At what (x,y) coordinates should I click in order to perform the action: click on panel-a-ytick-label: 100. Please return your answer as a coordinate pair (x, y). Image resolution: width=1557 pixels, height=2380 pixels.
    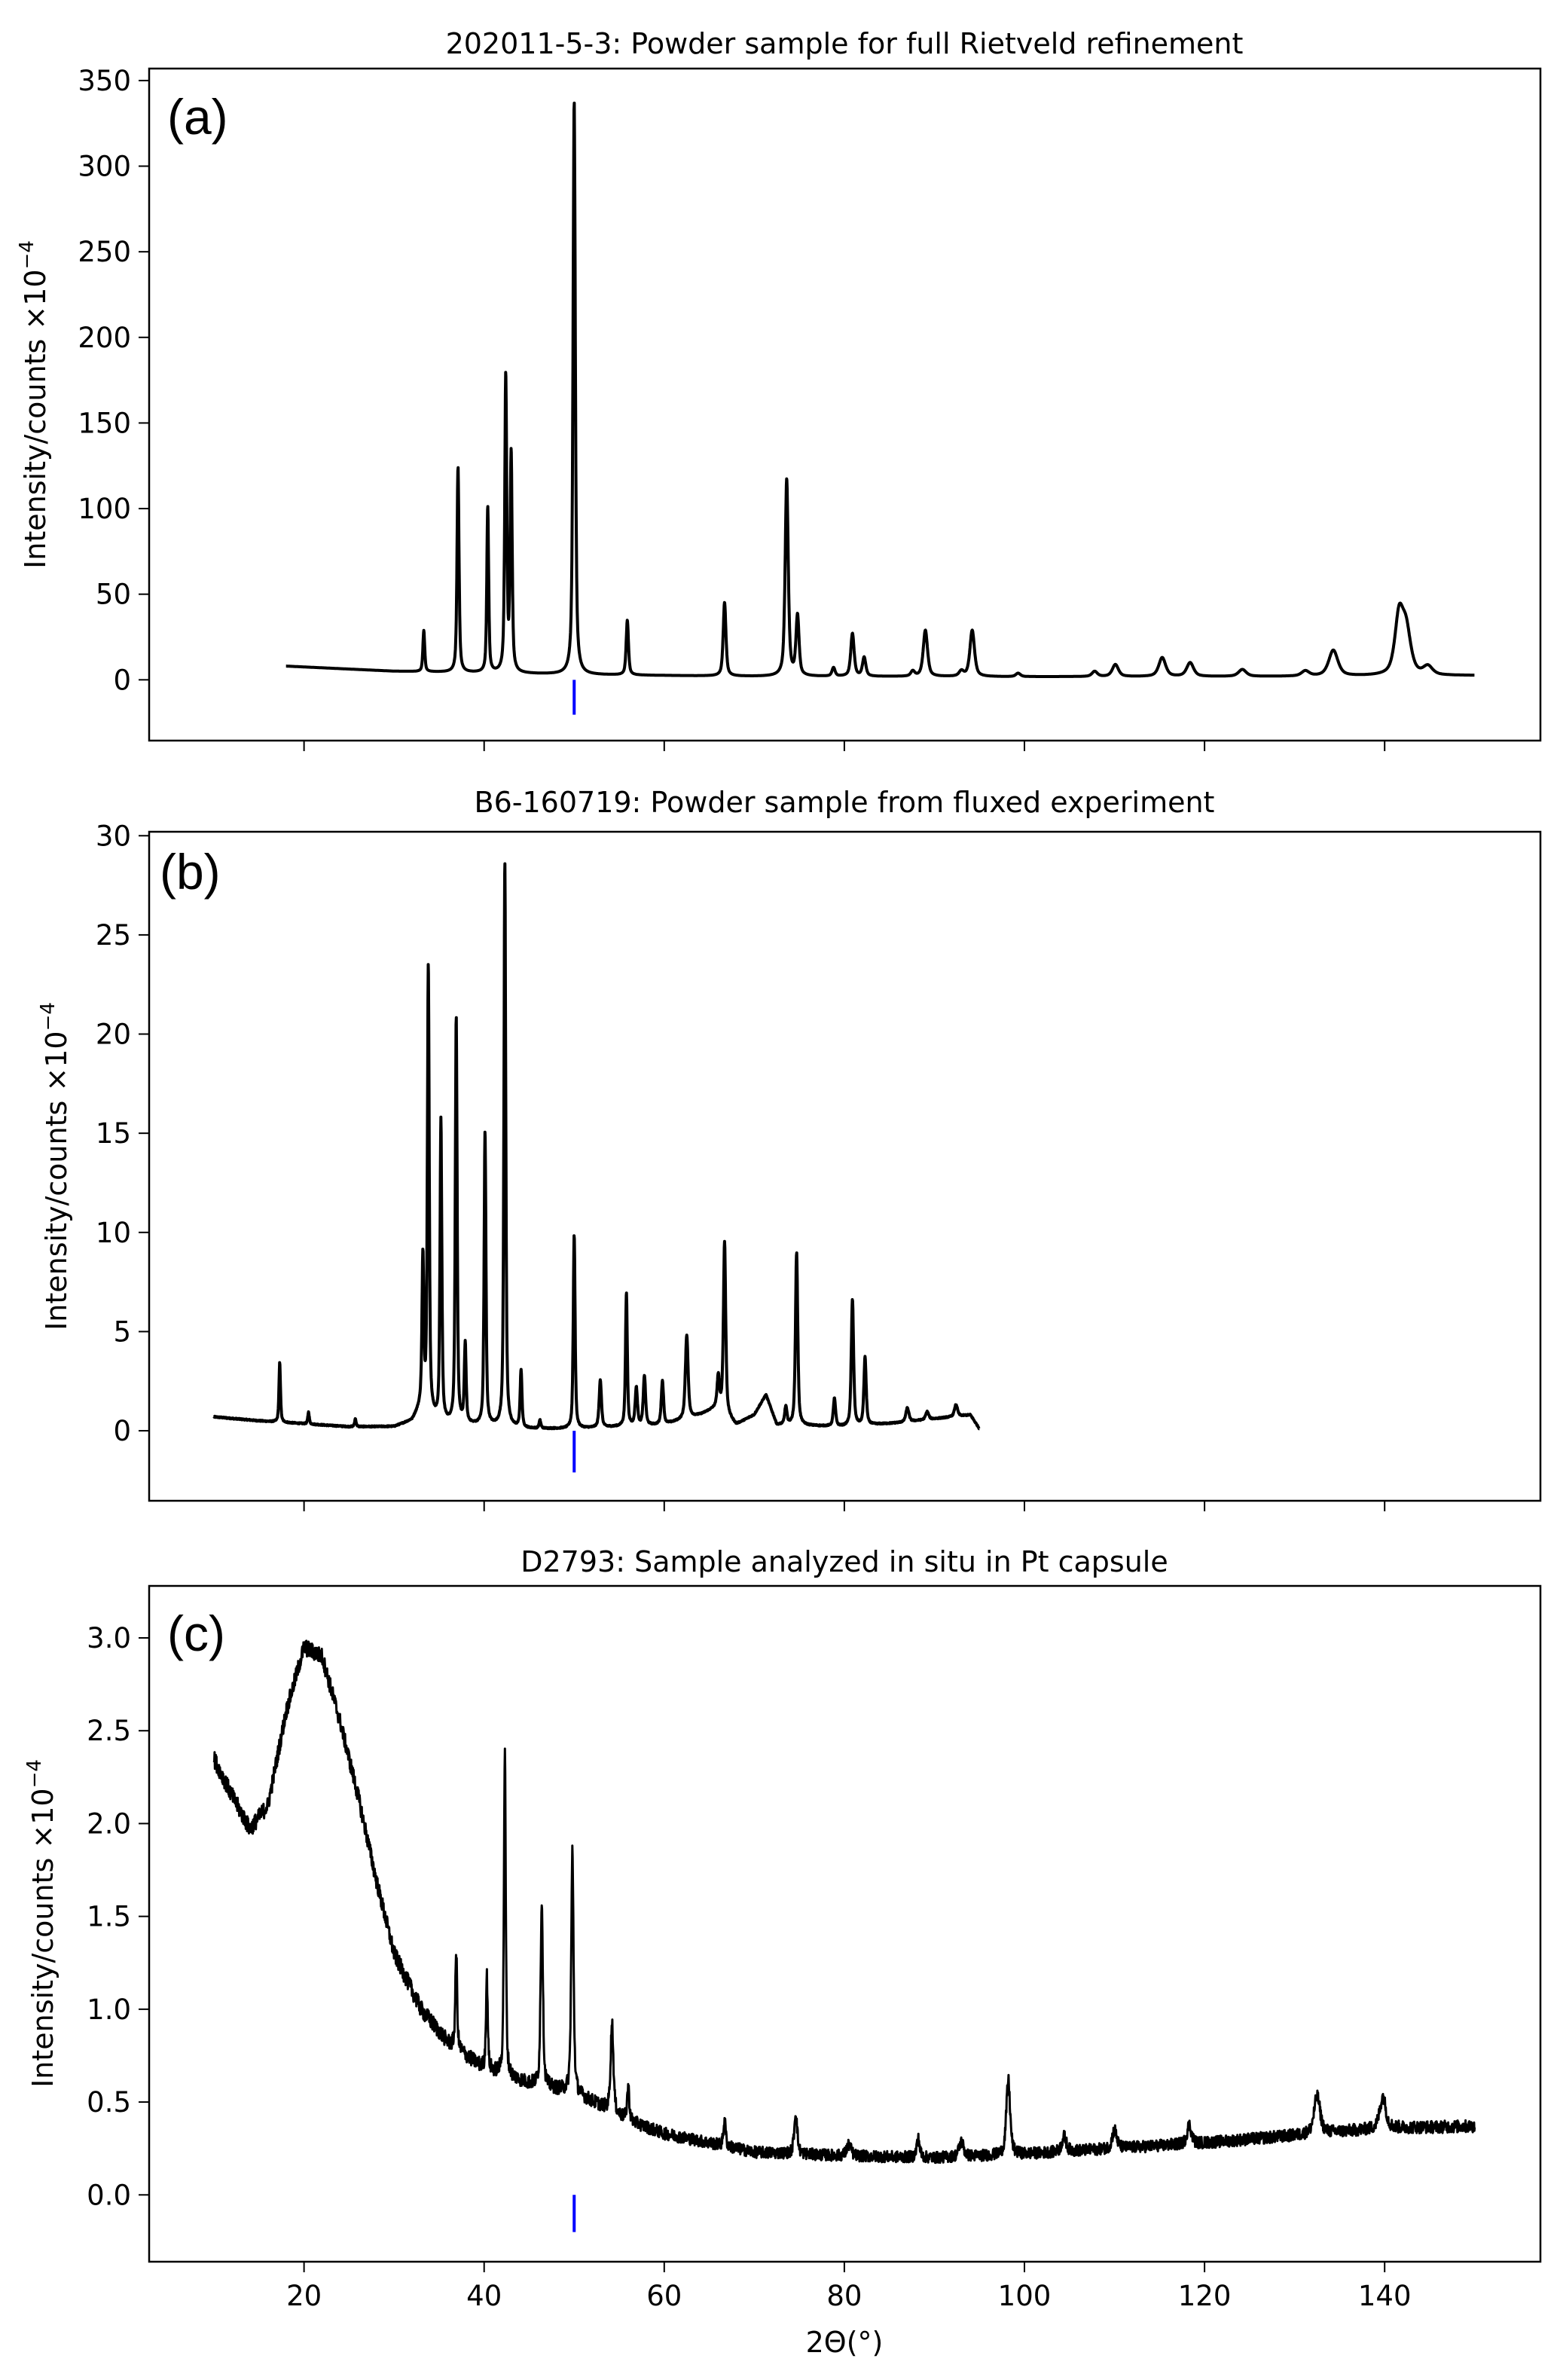
    Looking at the image, I should click on (105, 509).